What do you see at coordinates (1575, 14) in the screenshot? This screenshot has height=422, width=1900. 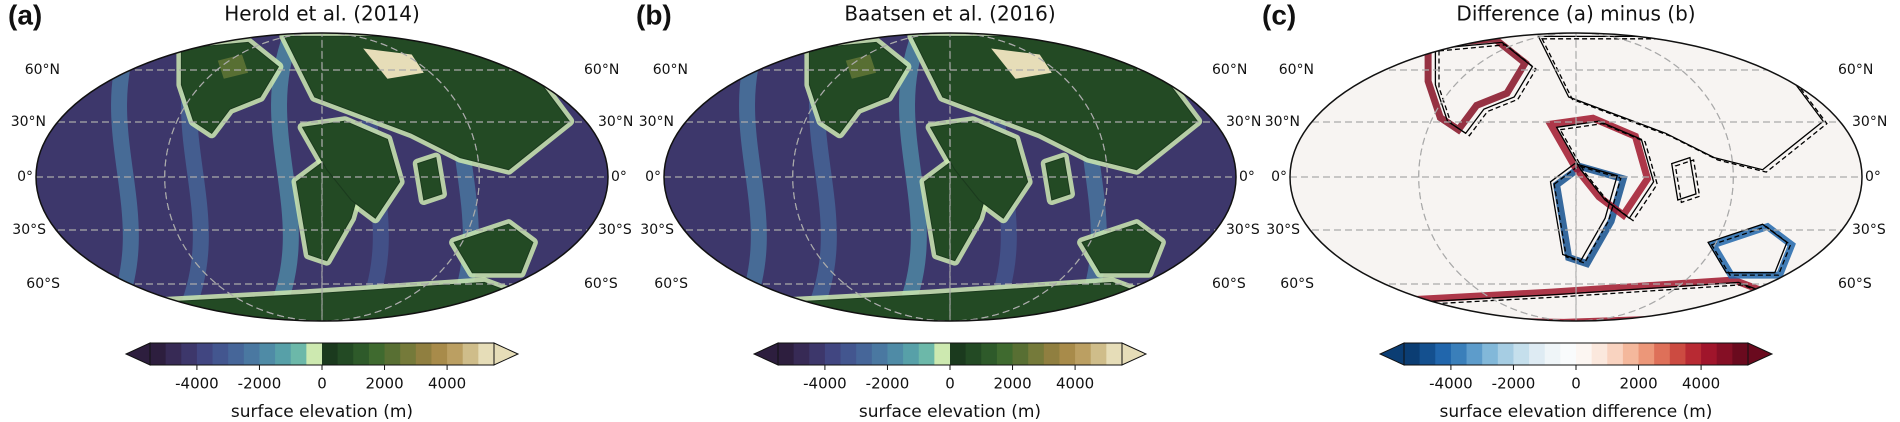 I see `panel-title: Difference (a) minus (b)` at bounding box center [1575, 14].